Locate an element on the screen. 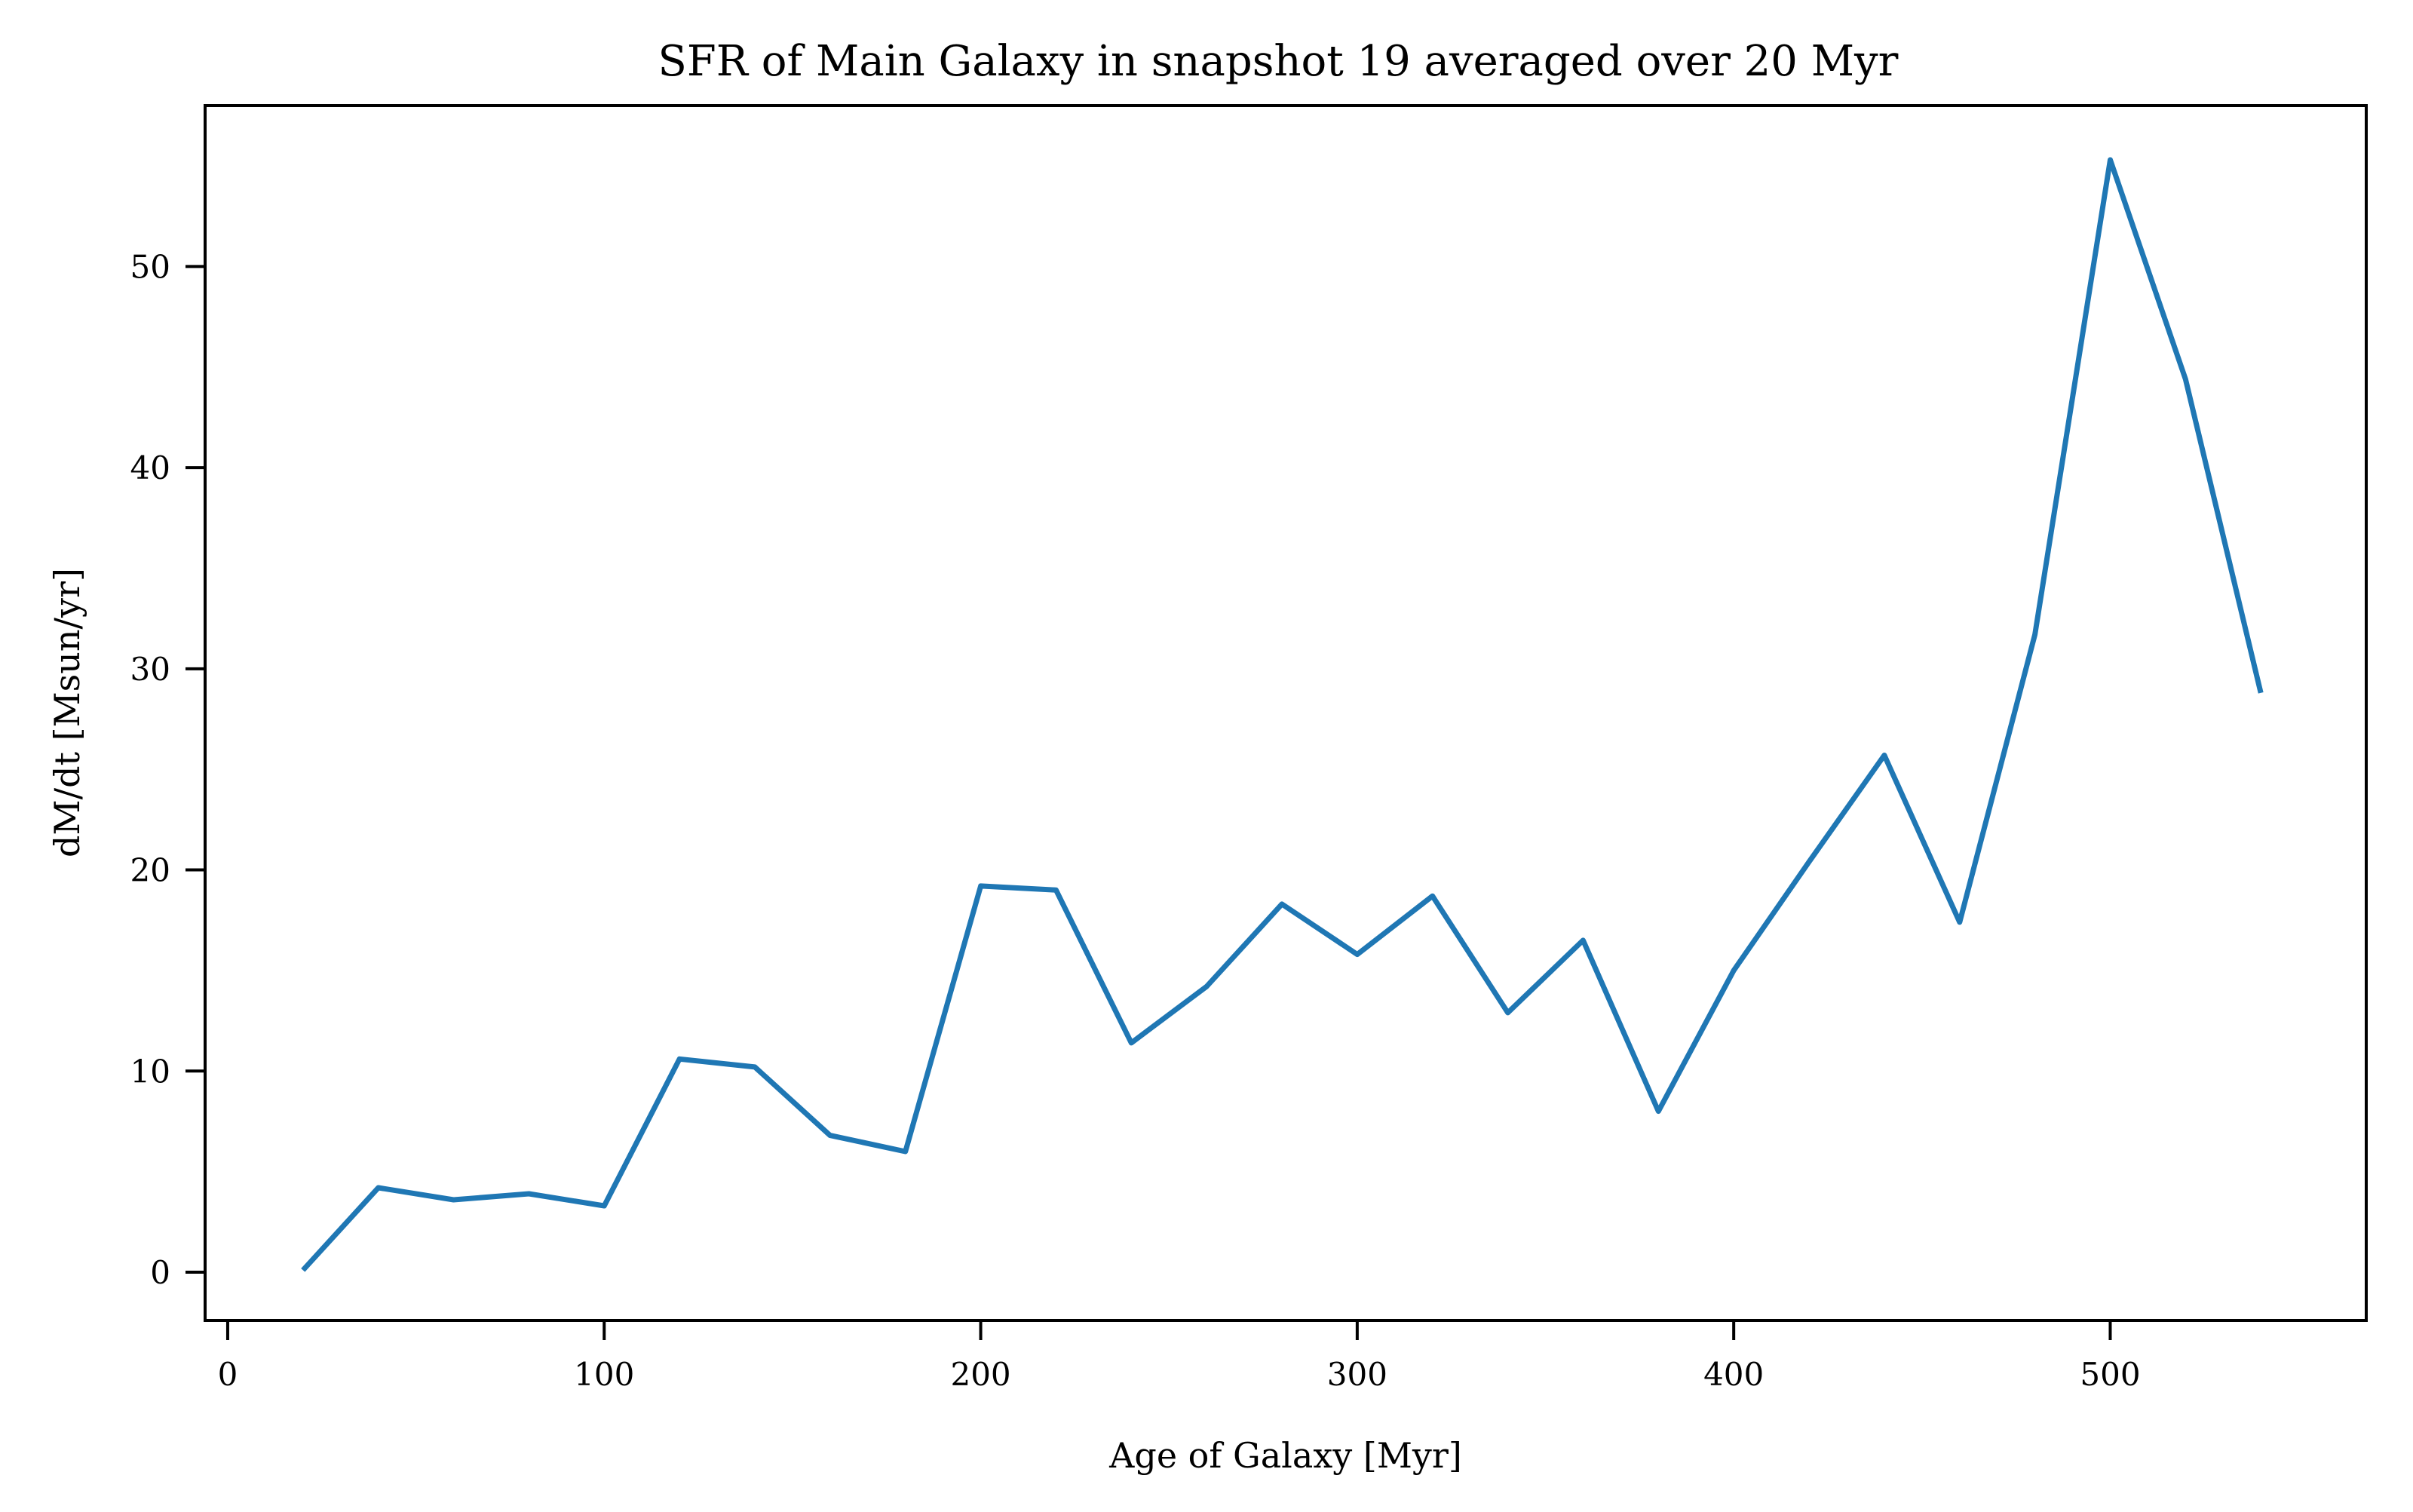 Image resolution: width=2413 pixels, height=1512 pixels. x-tick-label: 100 is located at coordinates (604, 1374).